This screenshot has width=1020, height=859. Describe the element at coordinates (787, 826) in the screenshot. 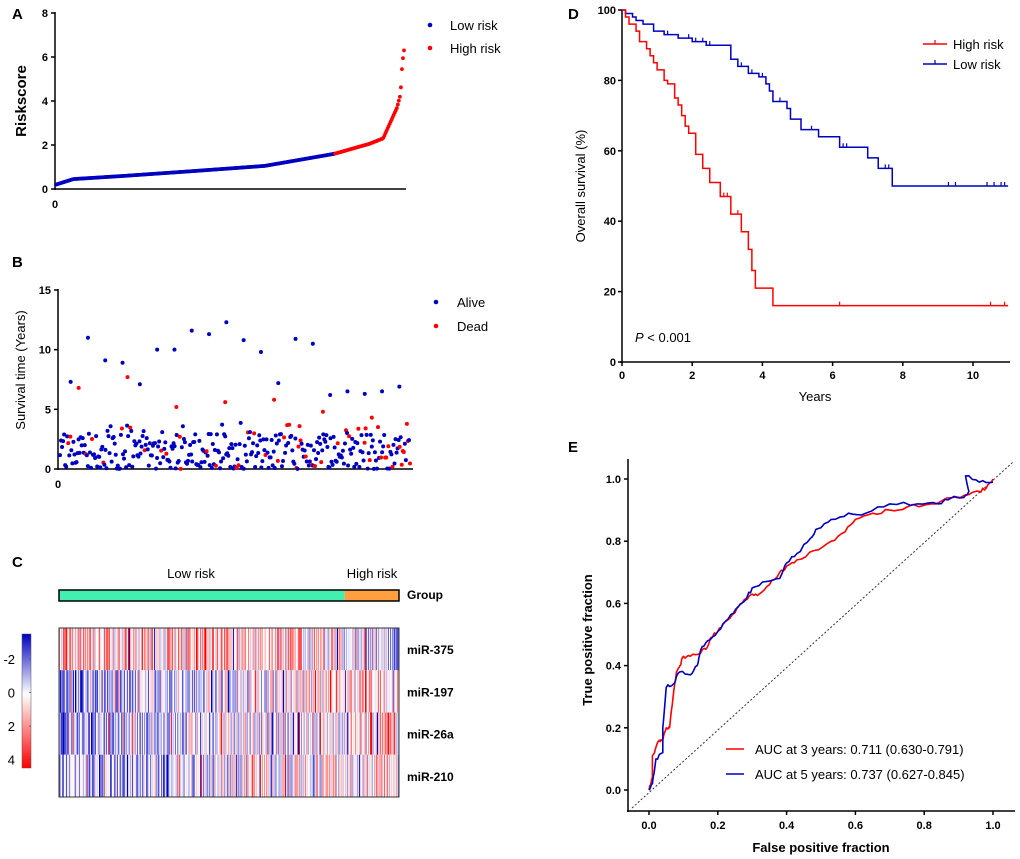

I see `panel-e-xtick-label: 0.4` at that location.